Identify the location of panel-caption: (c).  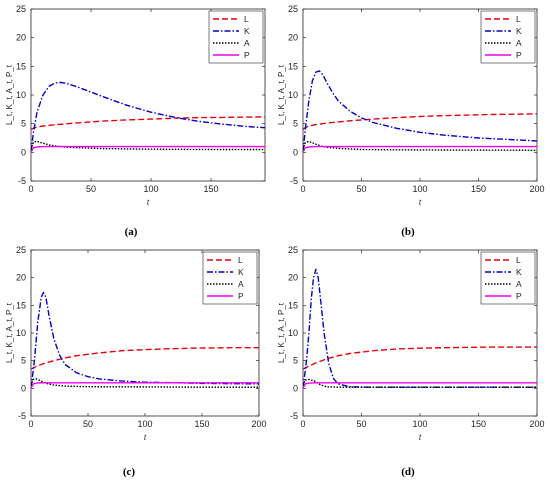
(129, 472).